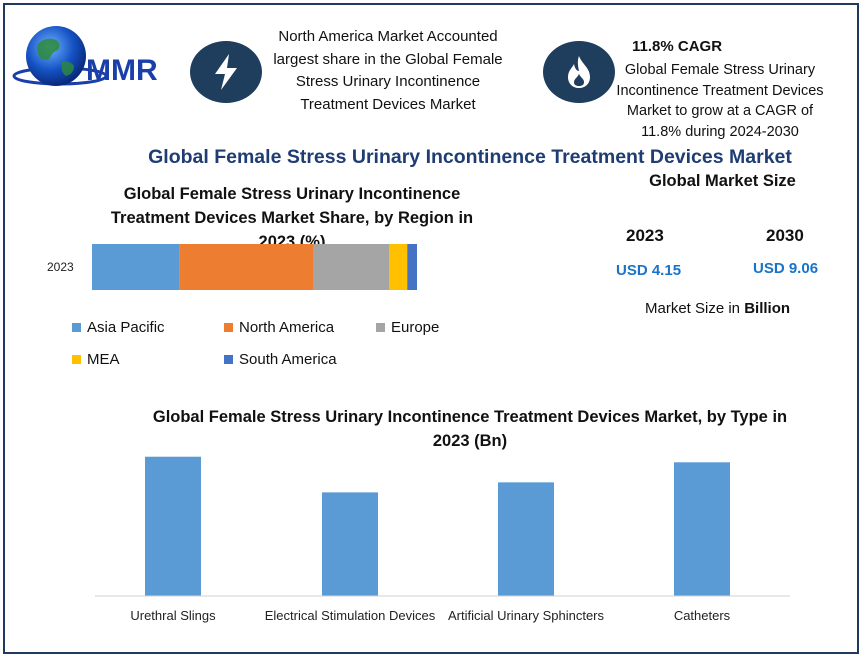 This screenshot has height=660, width=866. I want to click on legend-label: North America, so click(287, 327).